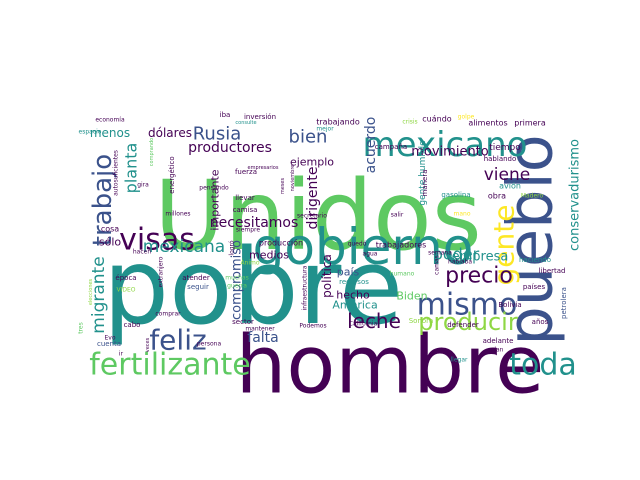 This screenshot has width=640, height=480. I want to click on cloud-word: fertilizante, so click(169, 365).